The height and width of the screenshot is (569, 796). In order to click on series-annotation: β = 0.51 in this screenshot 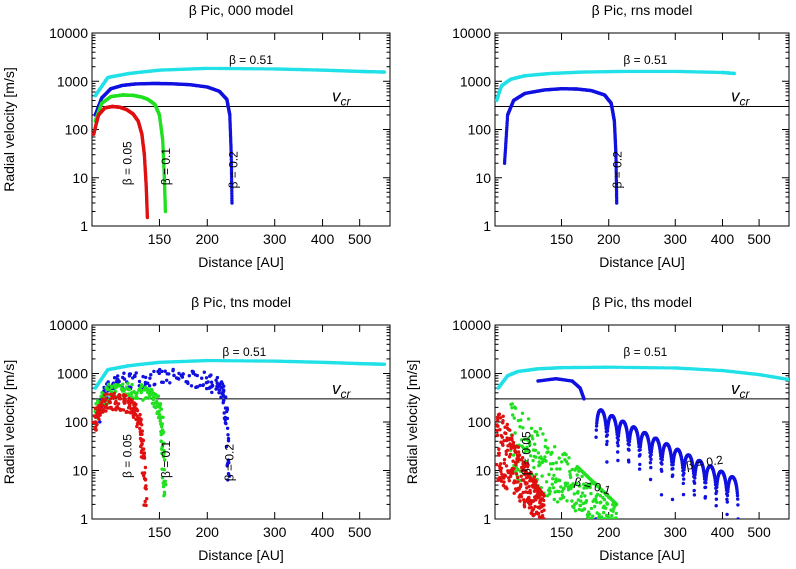, I will do `click(645, 60)`.